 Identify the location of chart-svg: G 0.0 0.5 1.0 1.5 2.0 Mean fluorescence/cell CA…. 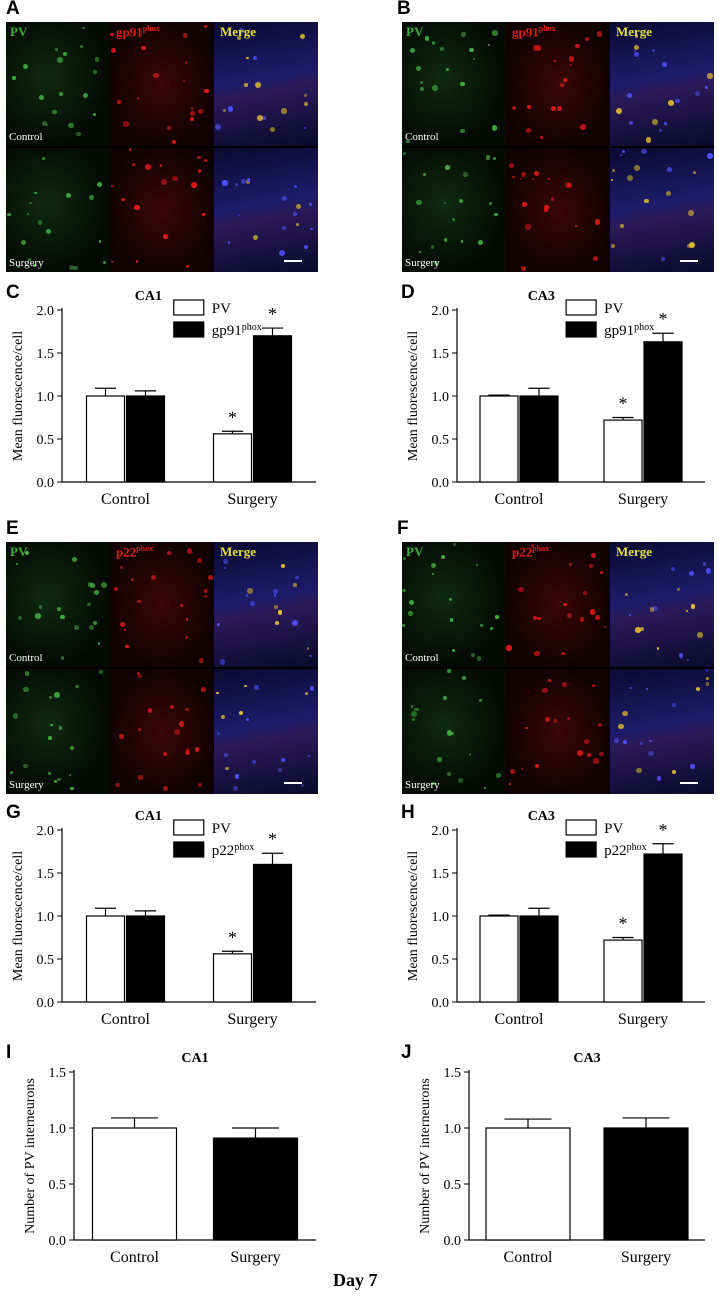
(161, 915).